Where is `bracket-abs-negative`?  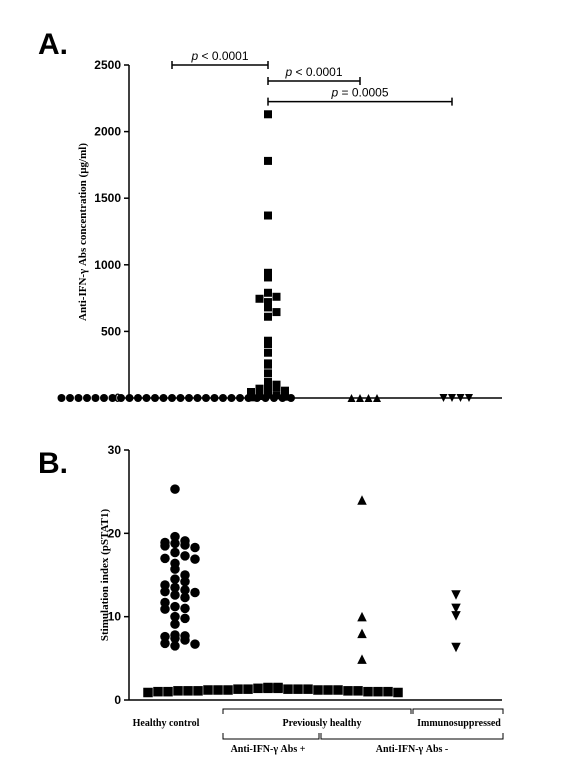
bracket-abs-negative is located at coordinates (412, 736).